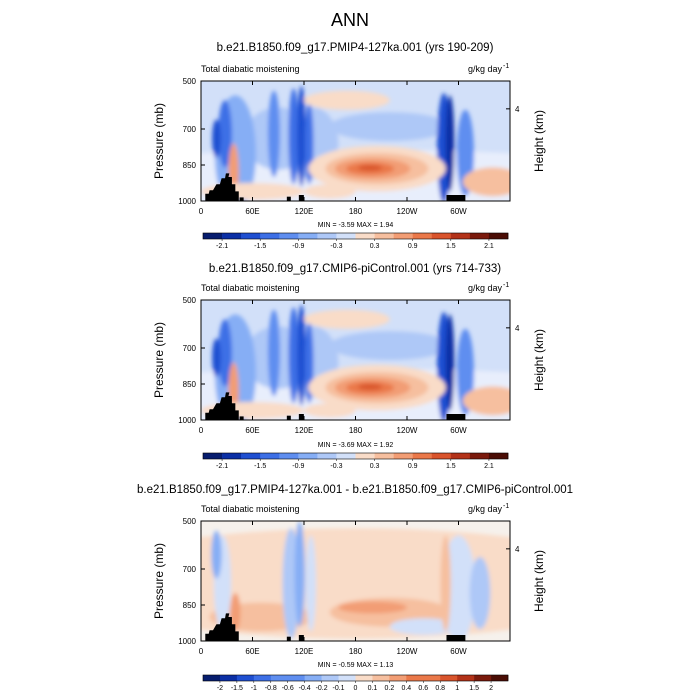 The image size is (700, 700). What do you see at coordinates (390, 688) in the screenshot?
I see `colorbar-label: 0.2` at bounding box center [390, 688].